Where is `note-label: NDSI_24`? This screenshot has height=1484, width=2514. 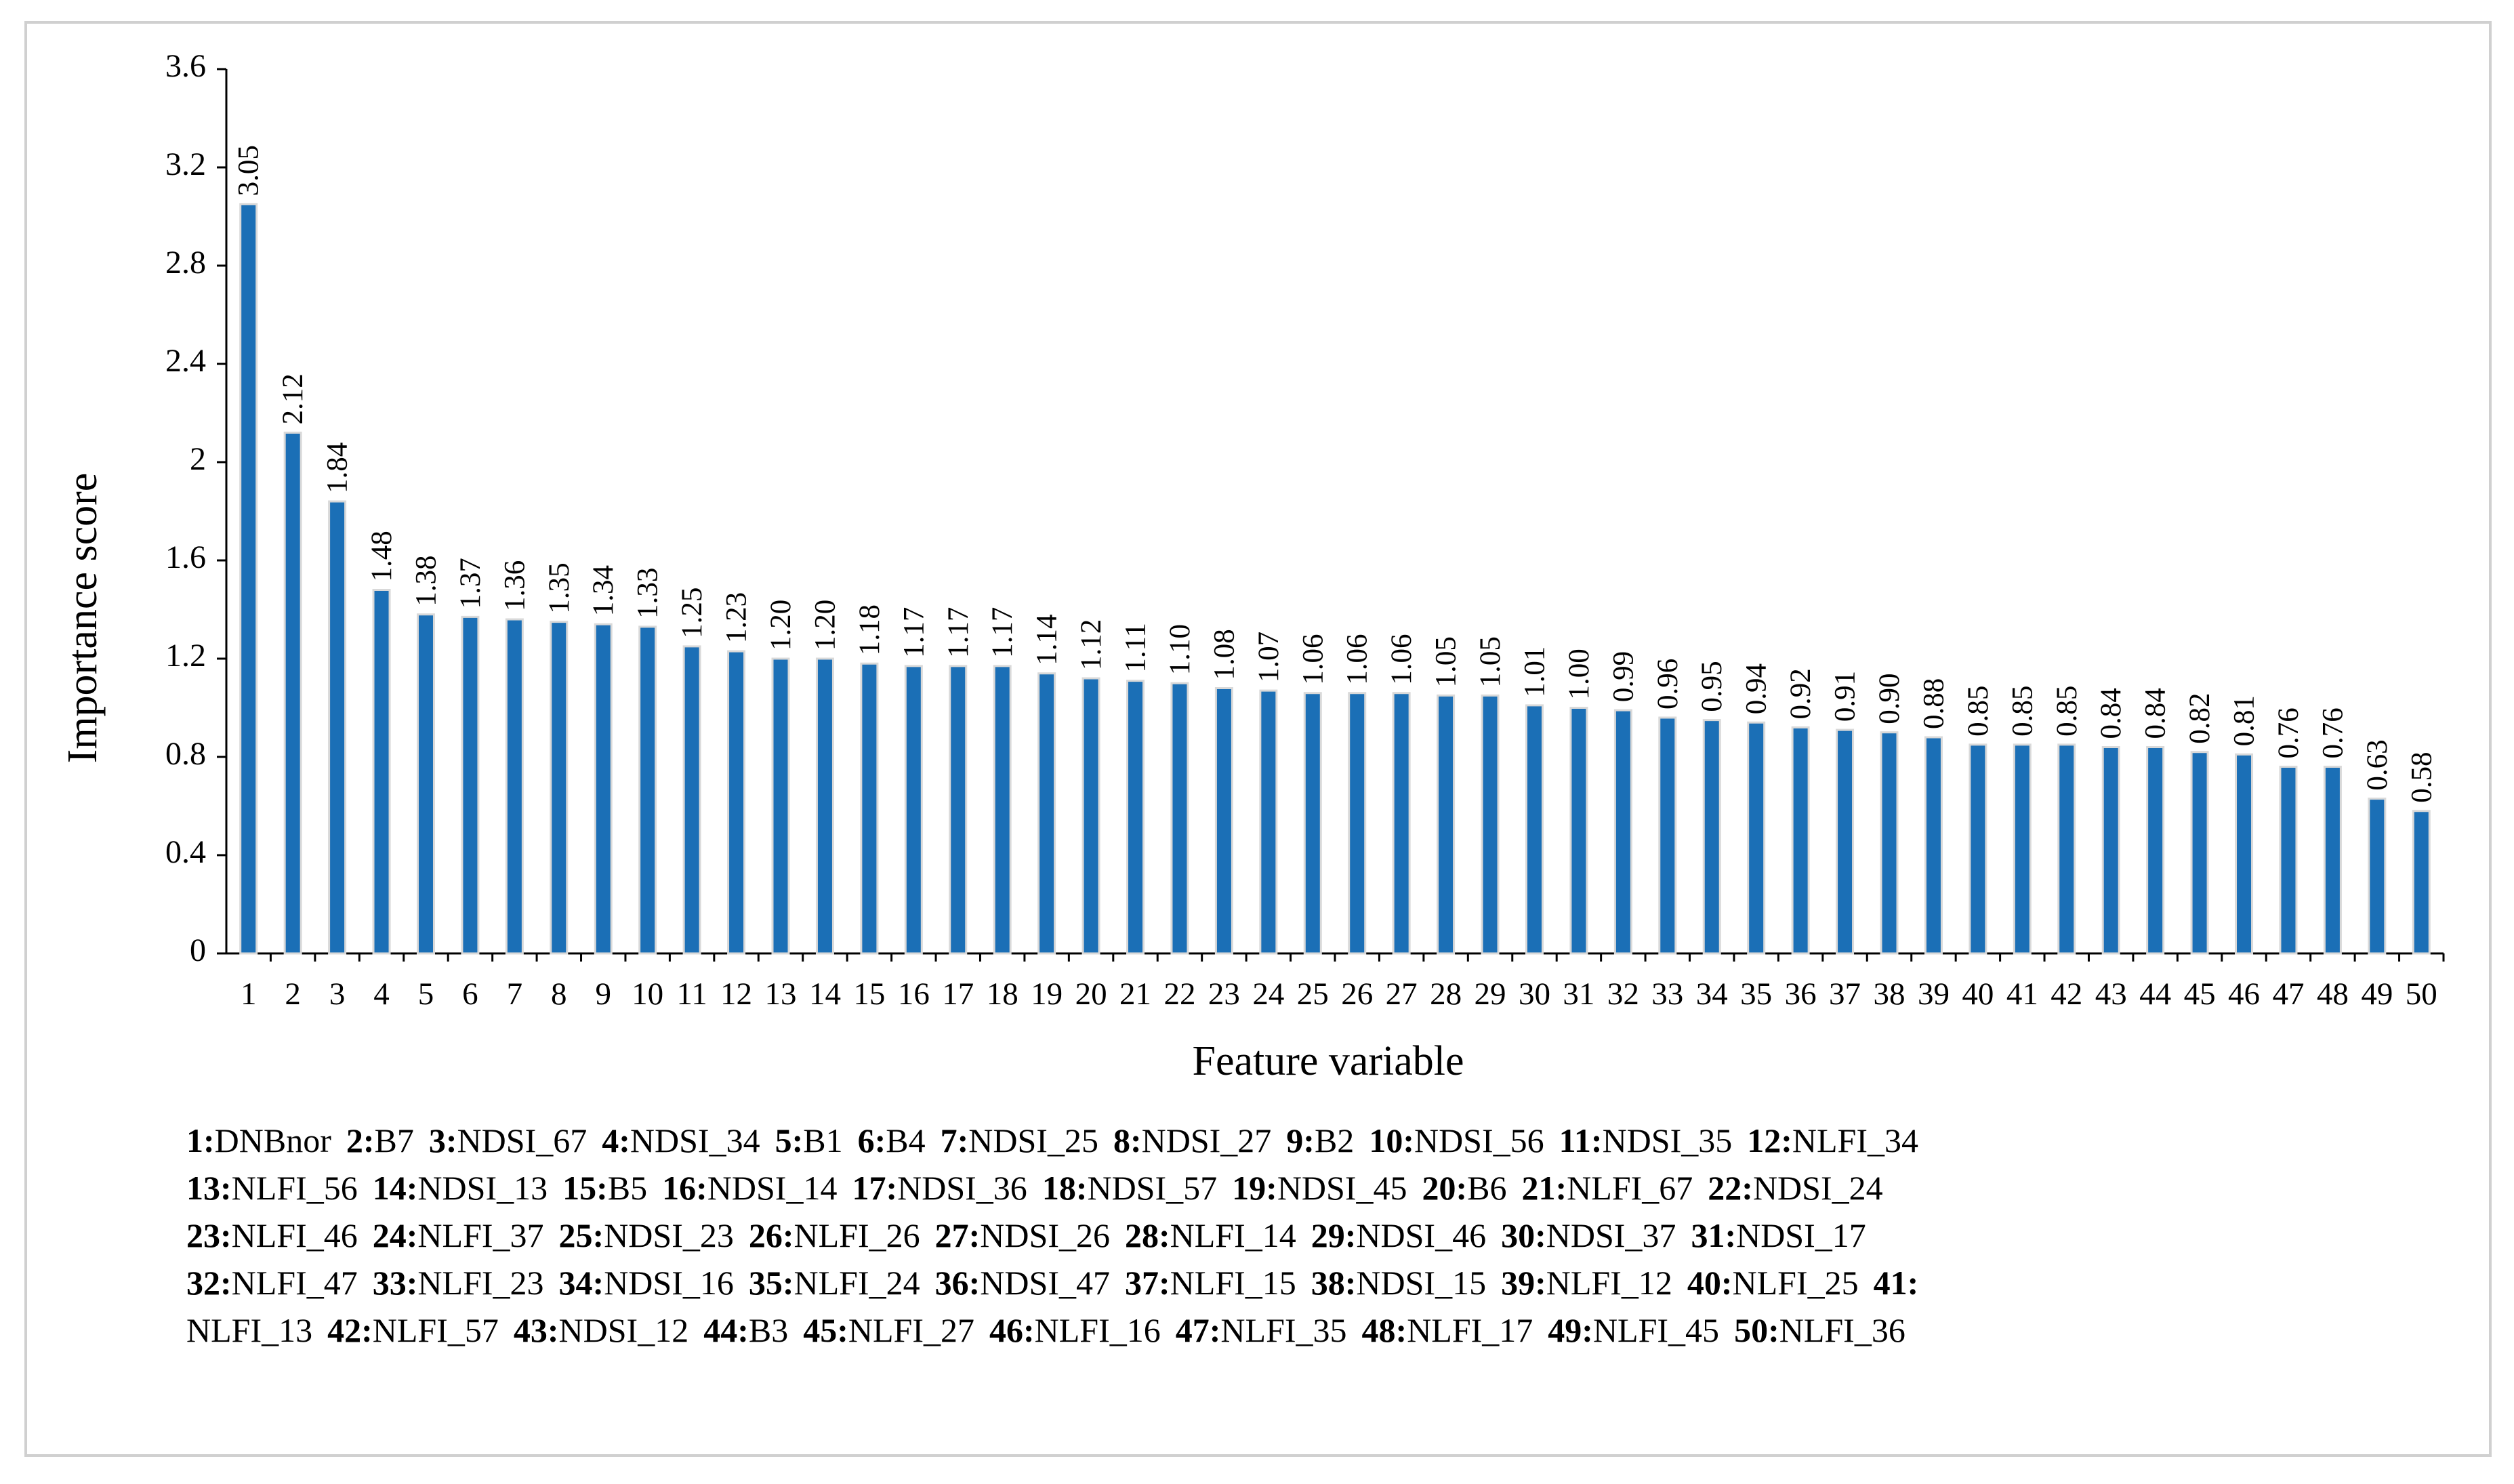 note-label: NDSI_24 is located at coordinates (1818, 1188).